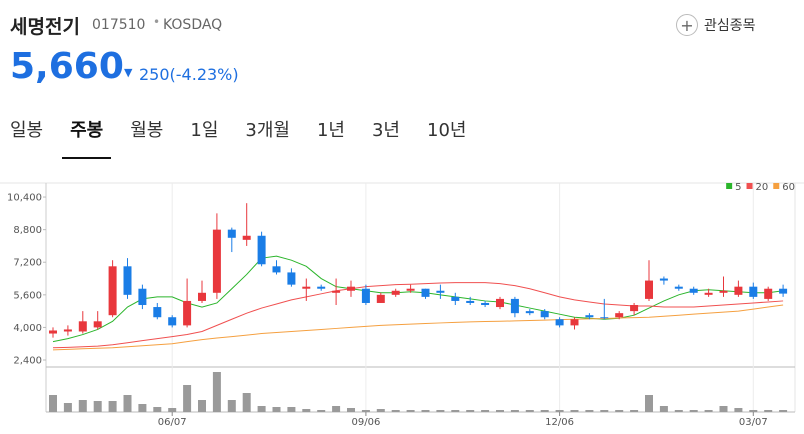 The height and width of the screenshot is (434, 804). What do you see at coordinates (330, 130) in the screenshot?
I see `period-tab: 1년` at bounding box center [330, 130].